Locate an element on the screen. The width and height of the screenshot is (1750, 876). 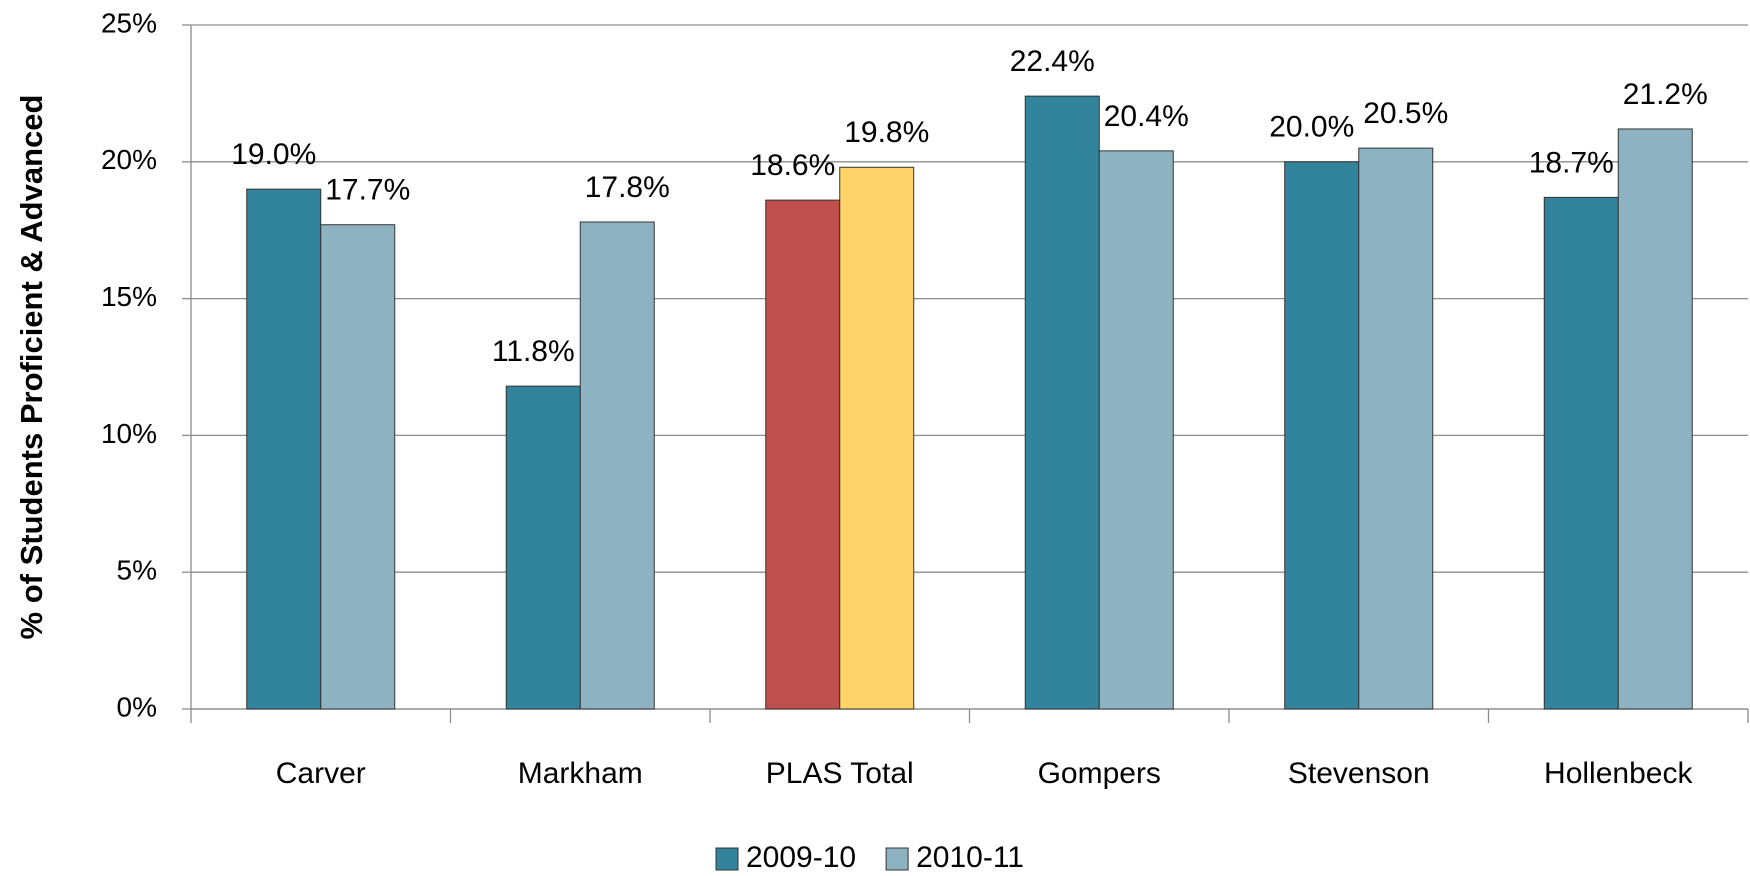
x-tick-label: Stevenson is located at coordinates (1359, 773).